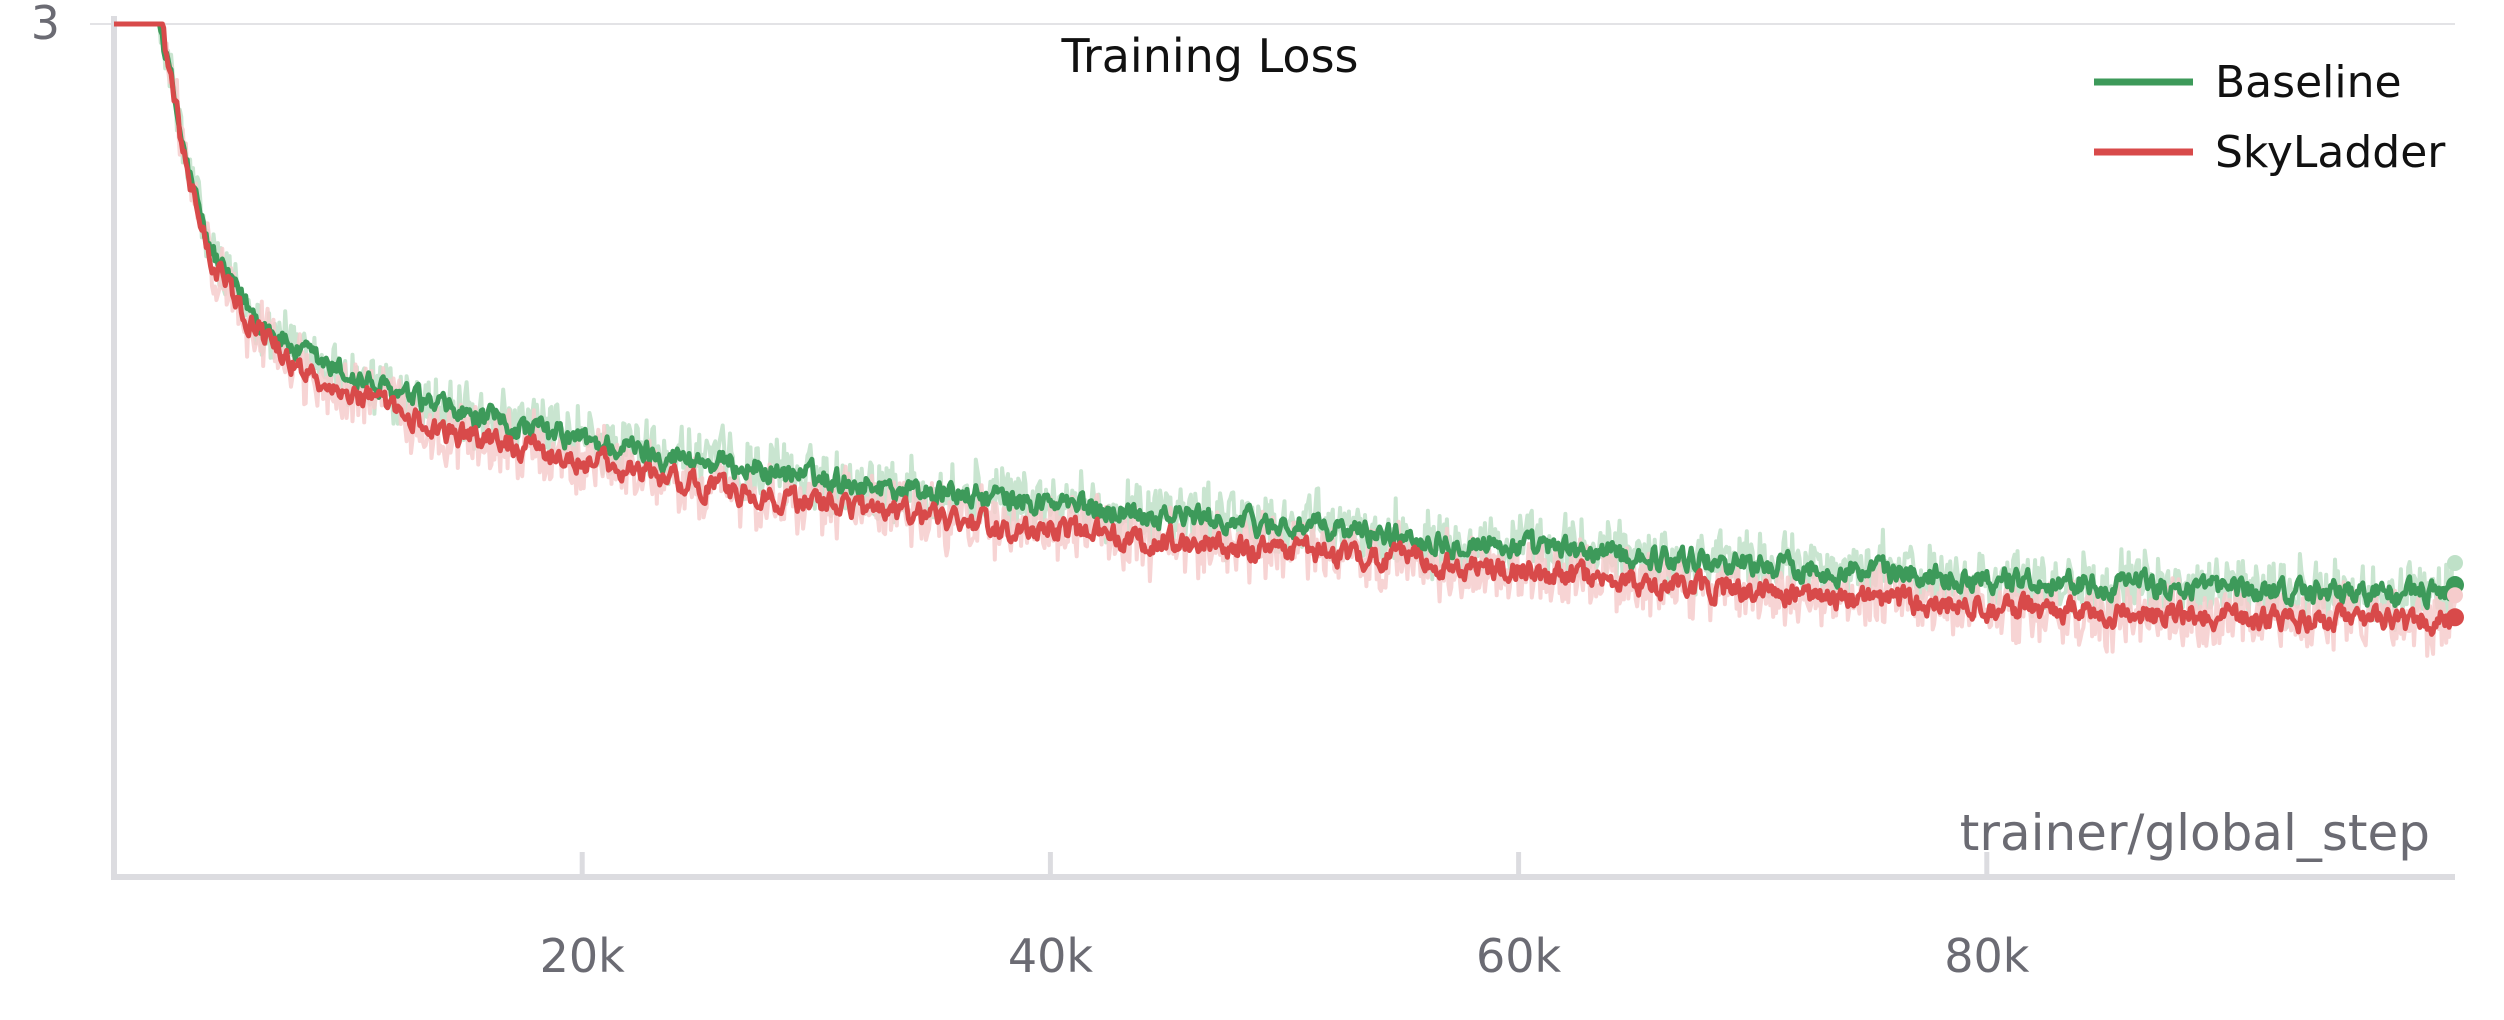 The width and height of the screenshot is (2504, 1020). What do you see at coordinates (583, 956) in the screenshot?
I see `x-tick-label: 20k` at bounding box center [583, 956].